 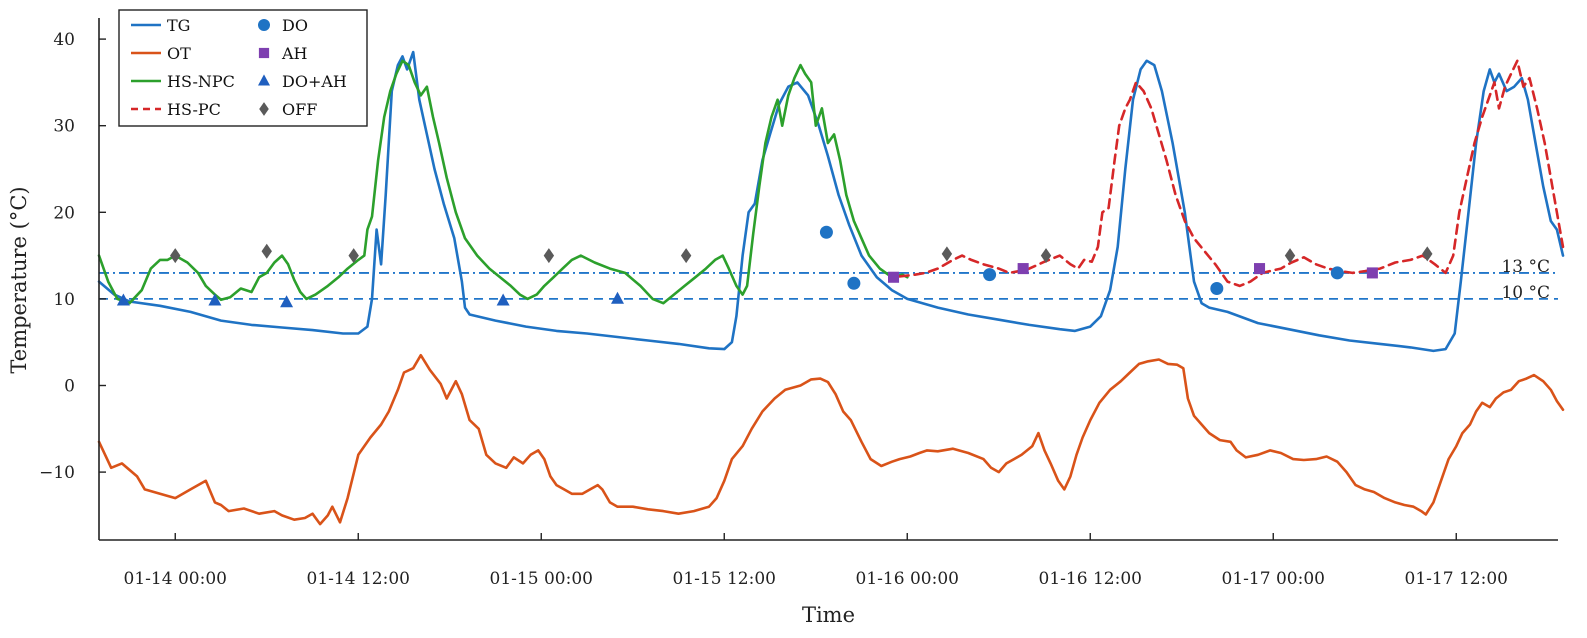 I want to click on x-tick-label-1: 01-14 12:00, so click(x=358, y=579).